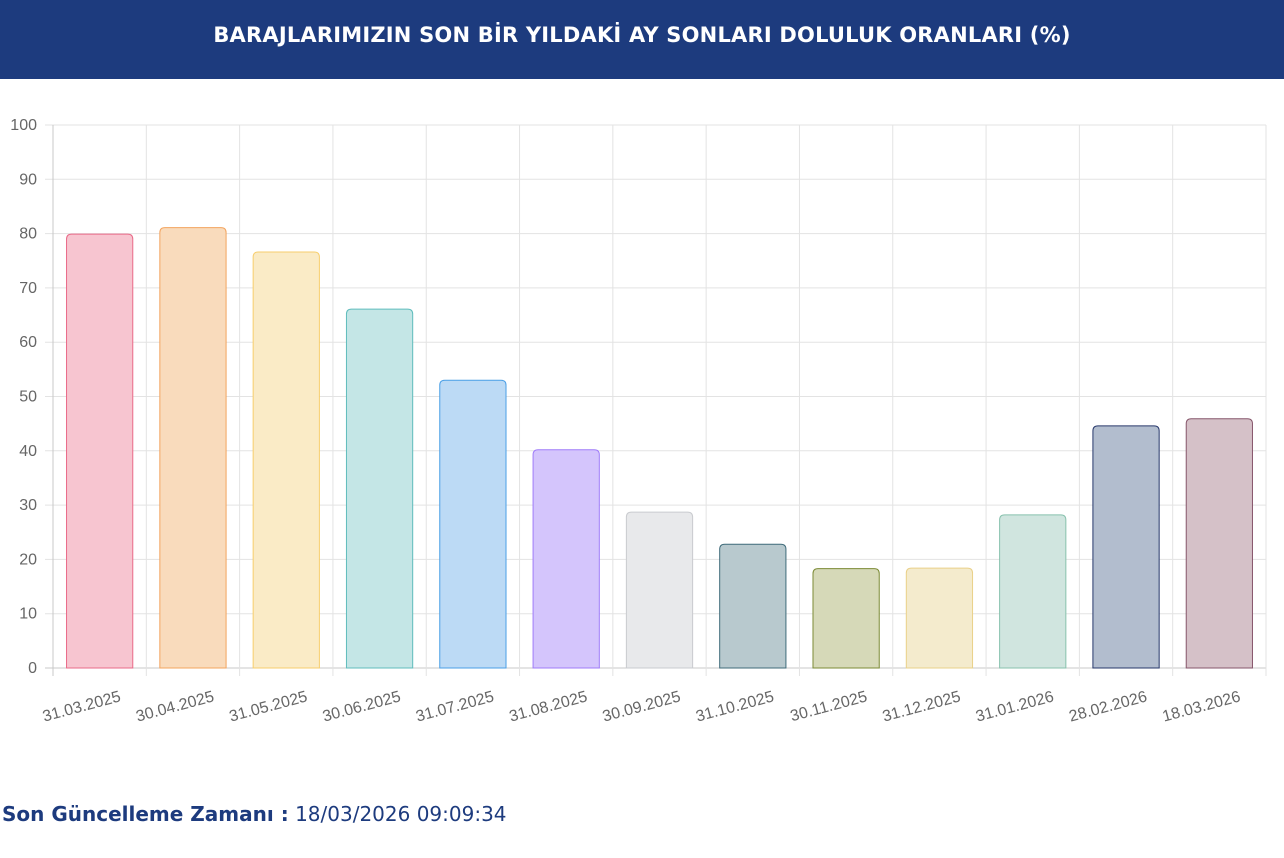  Describe the element at coordinates (28, 614) in the screenshot. I see `y-tick-label: 10` at that location.